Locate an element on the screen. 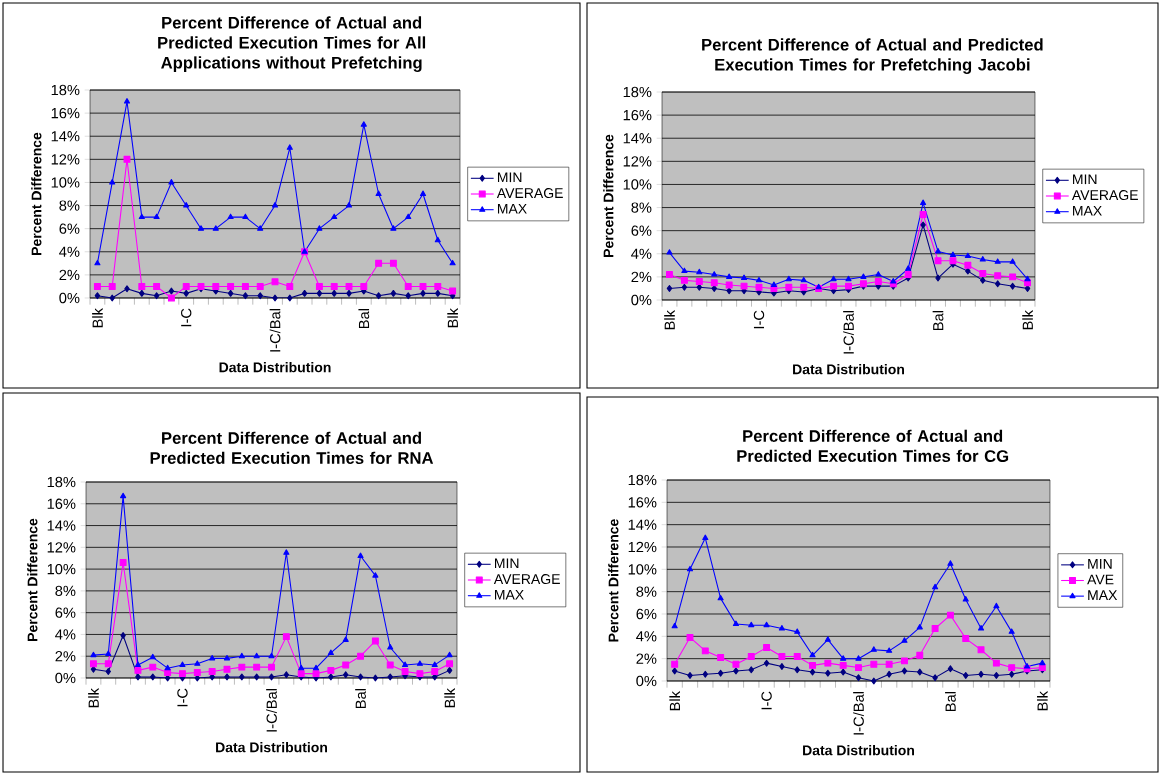 The image size is (1161, 775). chart-title: Percent Difference of Actual and Predicted Execution Times for CG is located at coordinates (873, 445).